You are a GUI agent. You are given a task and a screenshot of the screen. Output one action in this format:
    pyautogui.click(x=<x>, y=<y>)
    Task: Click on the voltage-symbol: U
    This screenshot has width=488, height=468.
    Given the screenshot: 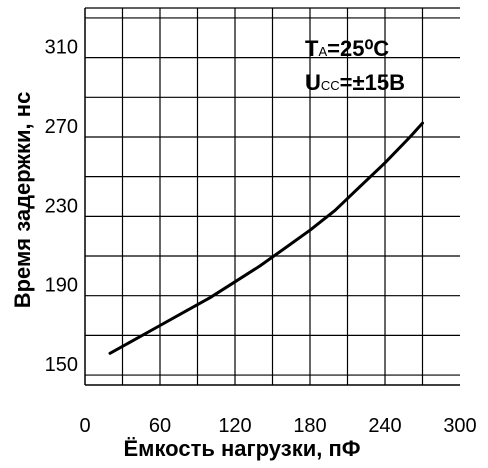 What is the action you would take?
    pyautogui.click(x=313, y=82)
    